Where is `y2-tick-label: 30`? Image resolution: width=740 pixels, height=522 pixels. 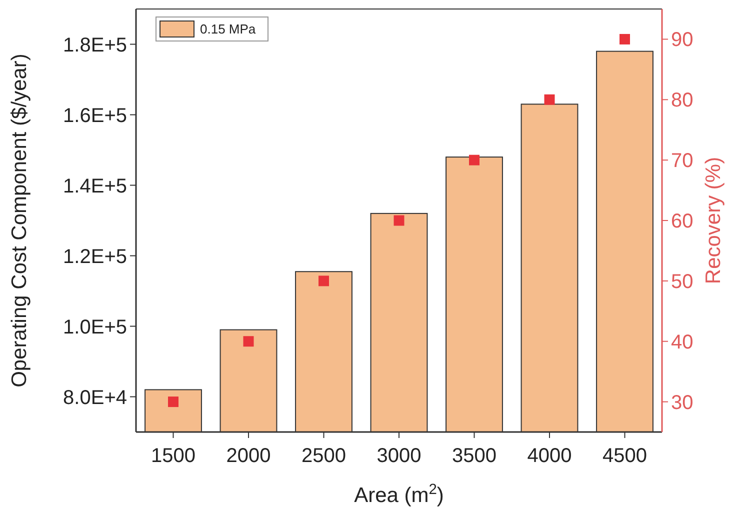
y2-tick-label: 30 is located at coordinates (682, 403).